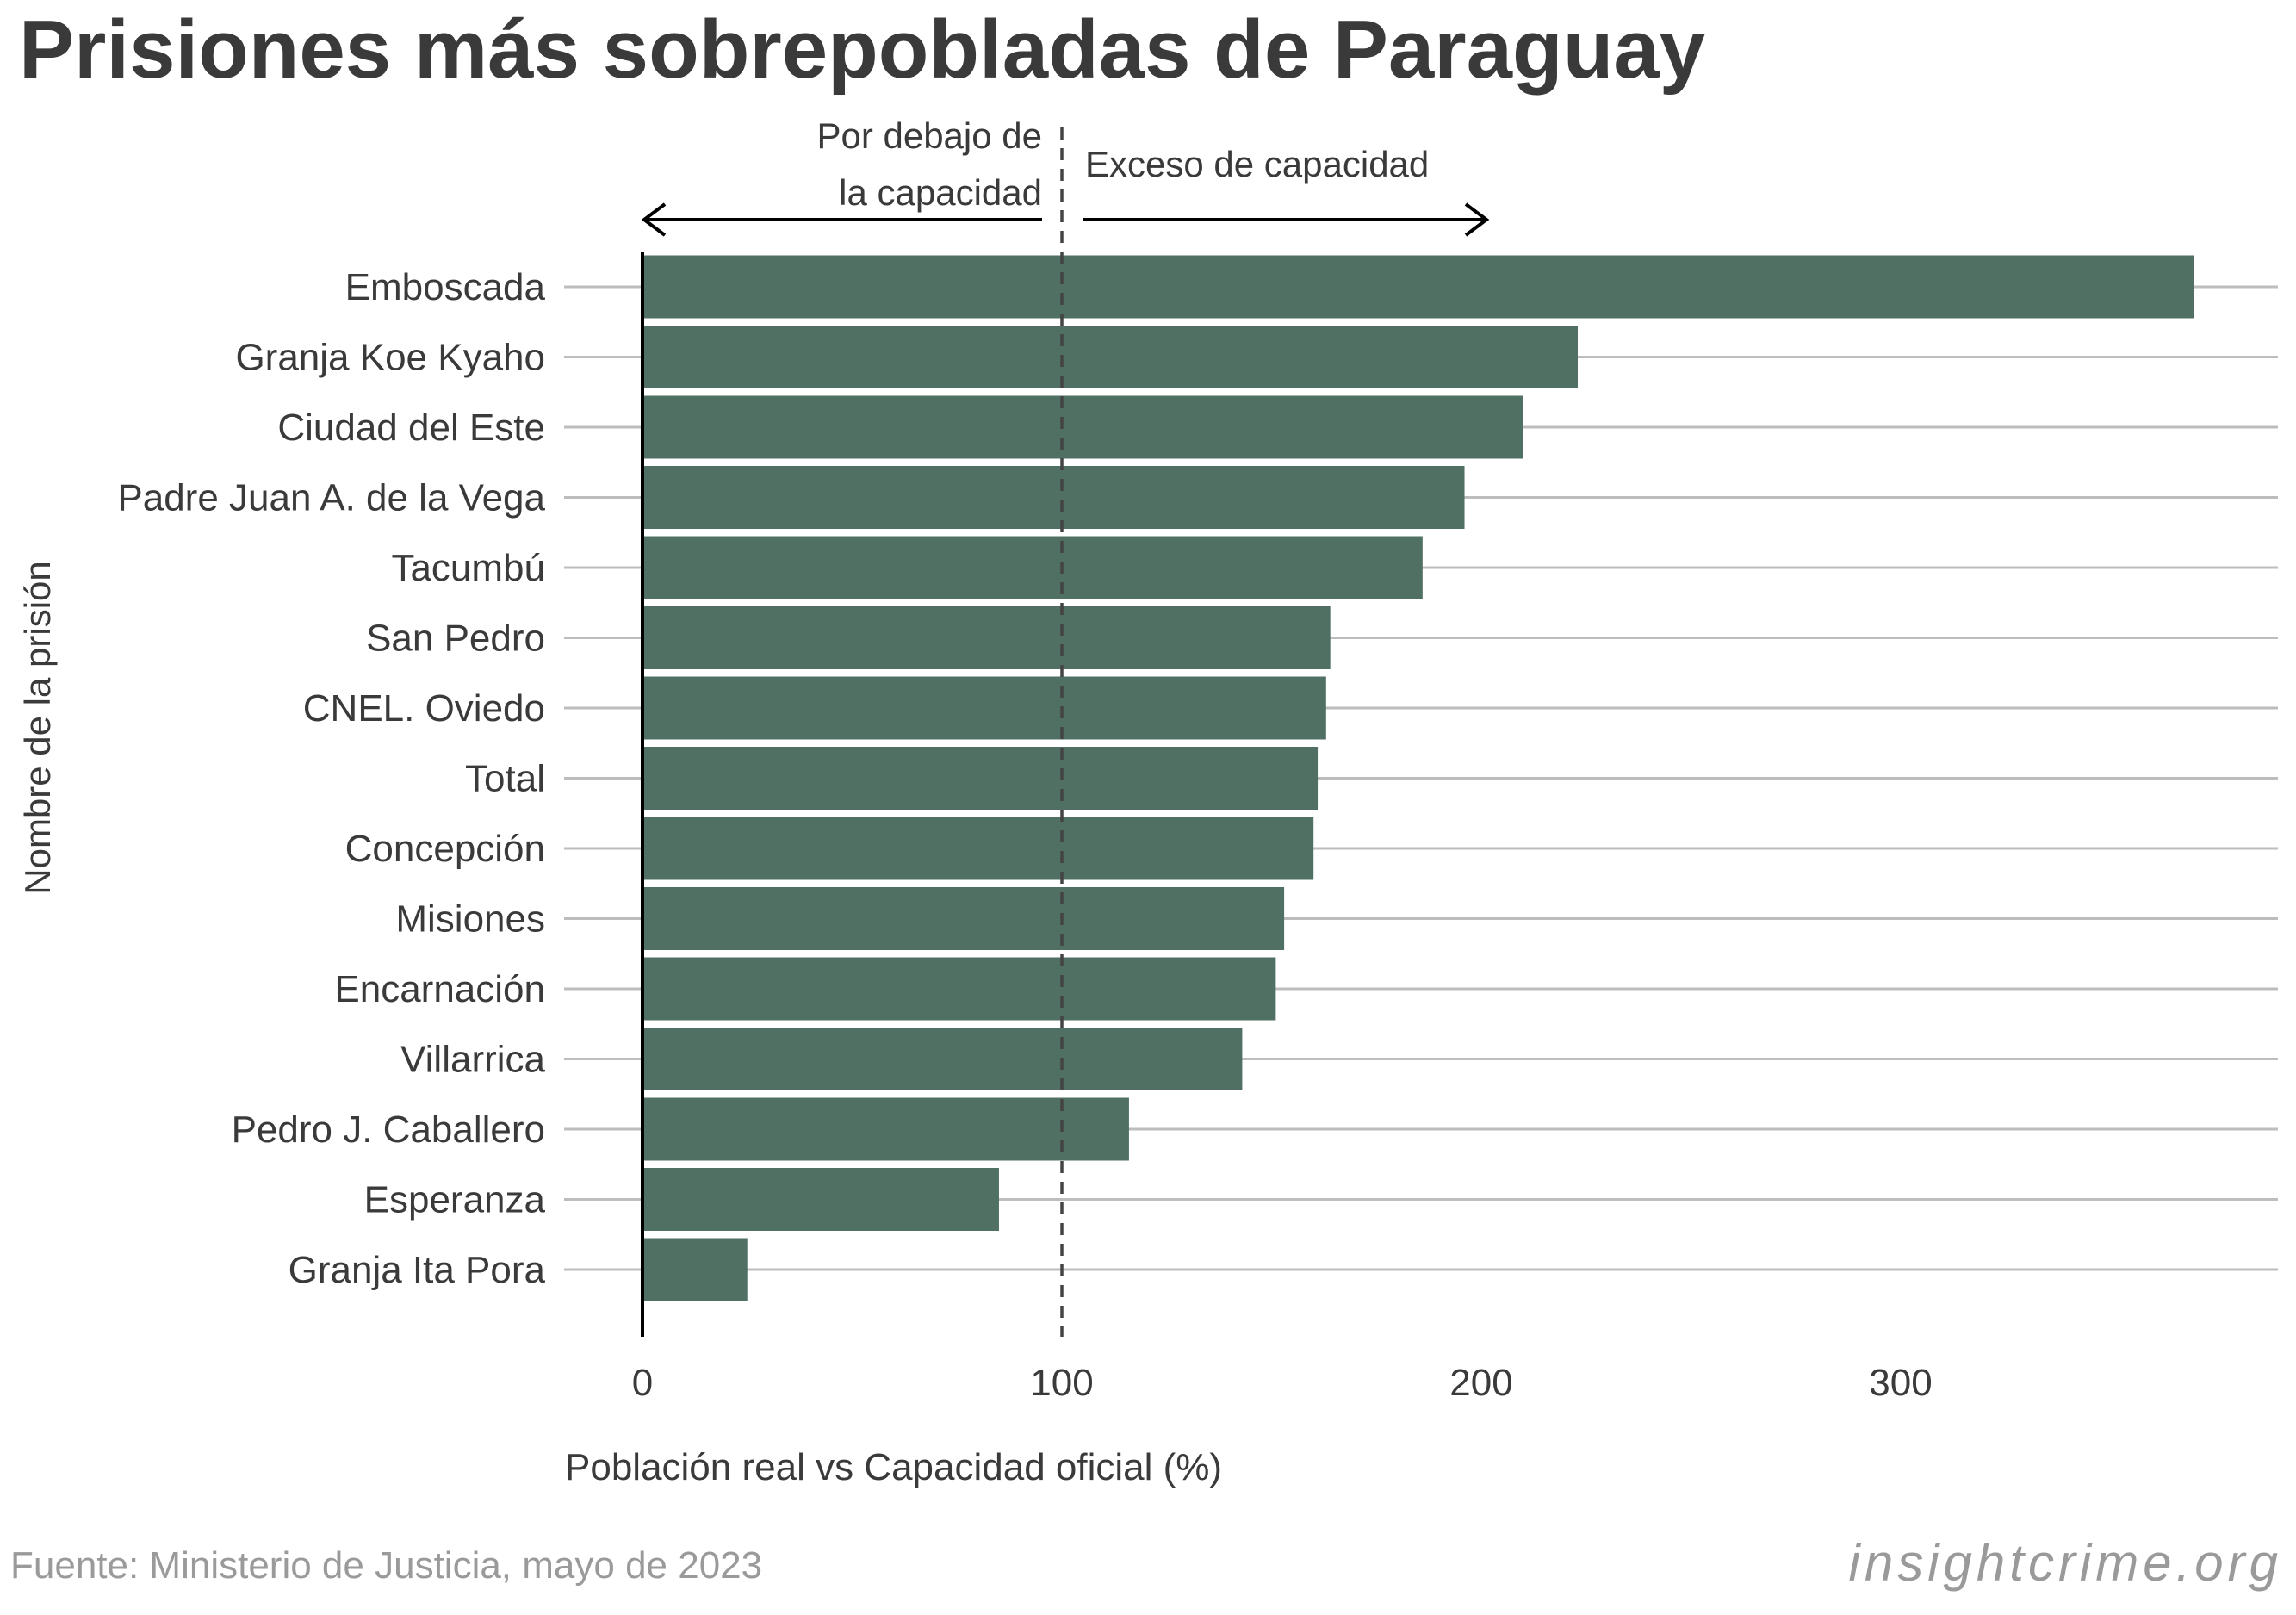 The height and width of the screenshot is (1615, 2296). Describe the element at coordinates (1480, 1383) in the screenshot. I see `x-tick-label: 200` at that location.